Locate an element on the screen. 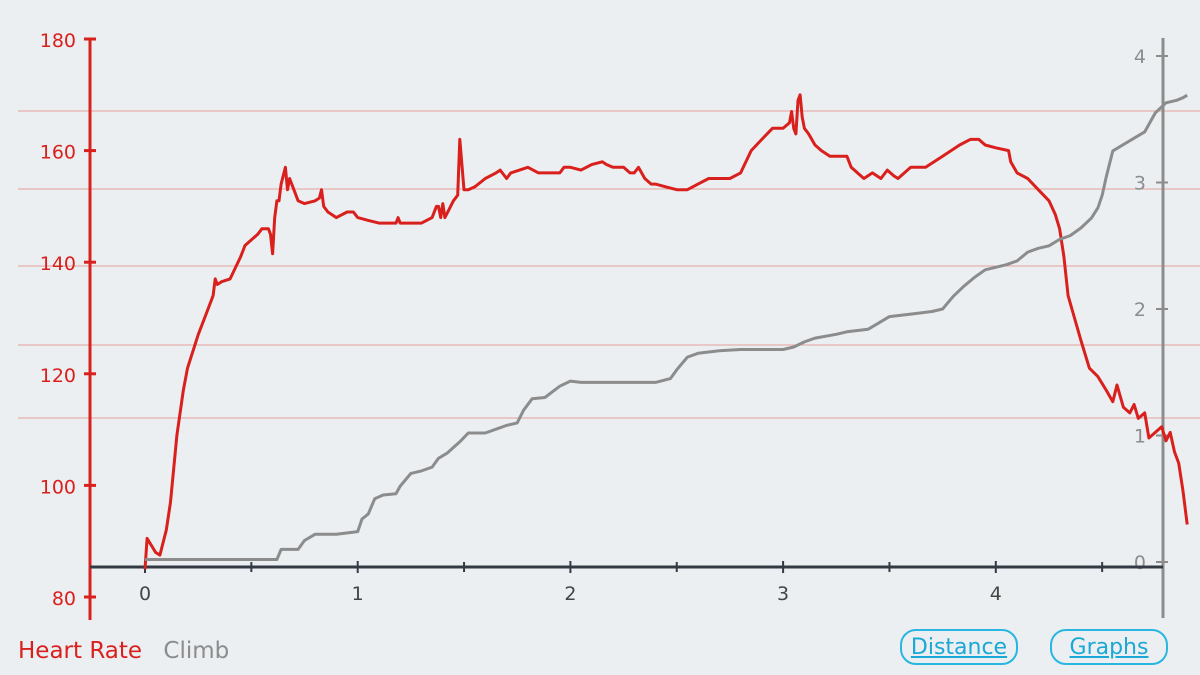 Image resolution: width=1200 pixels, height=675 pixels. right-axis-tick-label: 4 is located at coordinates (1140, 57).